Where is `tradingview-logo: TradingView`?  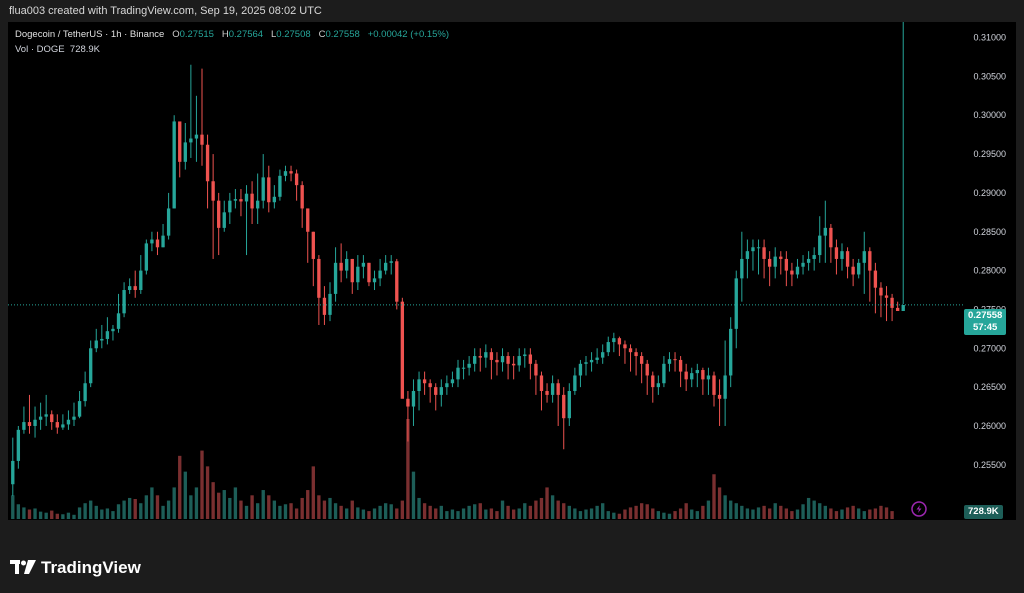 tradingview-logo: TradingView is located at coordinates (75, 568).